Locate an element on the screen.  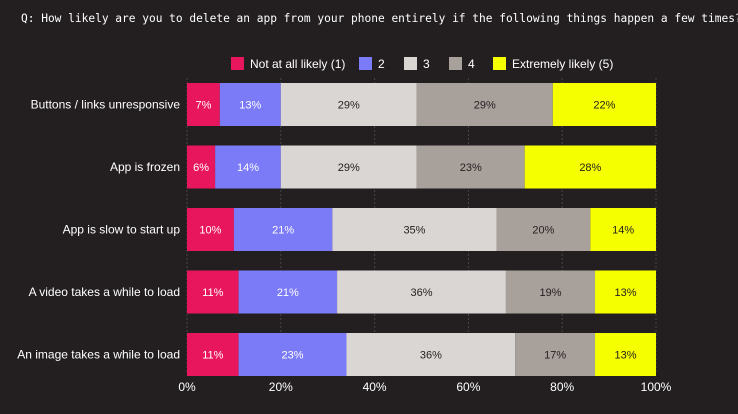
x-tick-label: 60% is located at coordinates (468, 387).